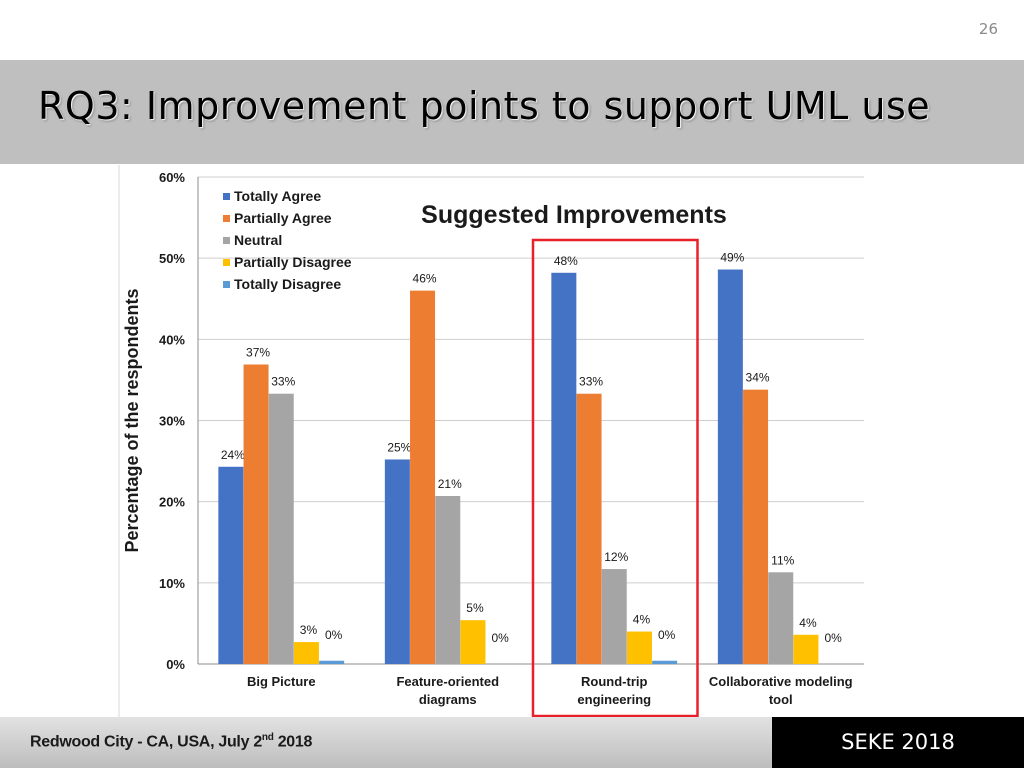 The image size is (1024, 768). Describe the element at coordinates (258, 352) in the screenshot. I see `data-label: 37%` at that location.